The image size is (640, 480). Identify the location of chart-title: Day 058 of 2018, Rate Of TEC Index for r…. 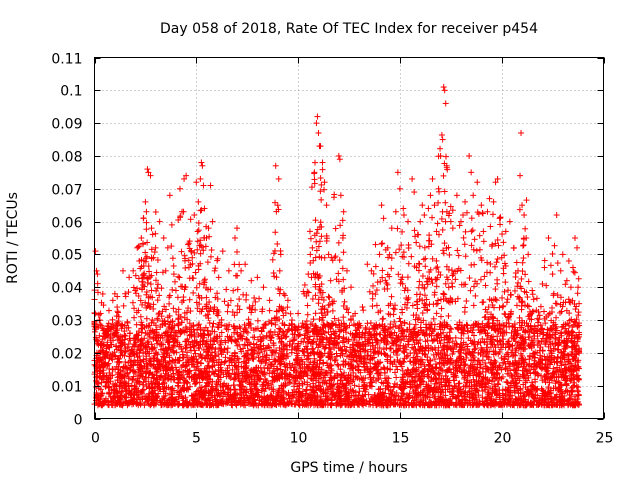
(349, 29).